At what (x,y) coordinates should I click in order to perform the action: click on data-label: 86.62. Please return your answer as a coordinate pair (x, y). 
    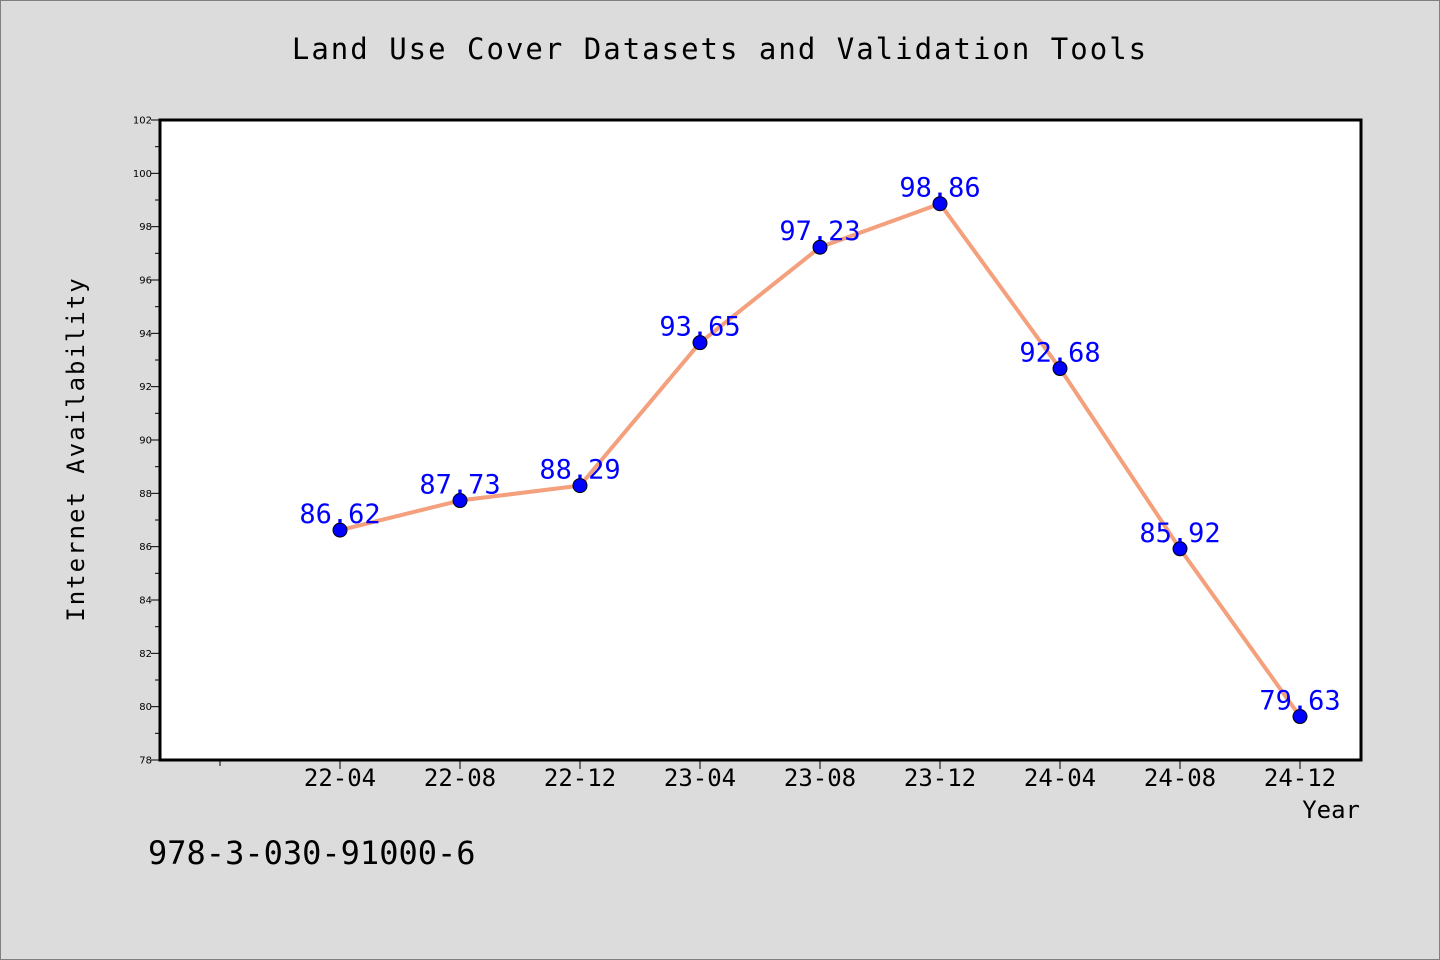
    Looking at the image, I should click on (339, 514).